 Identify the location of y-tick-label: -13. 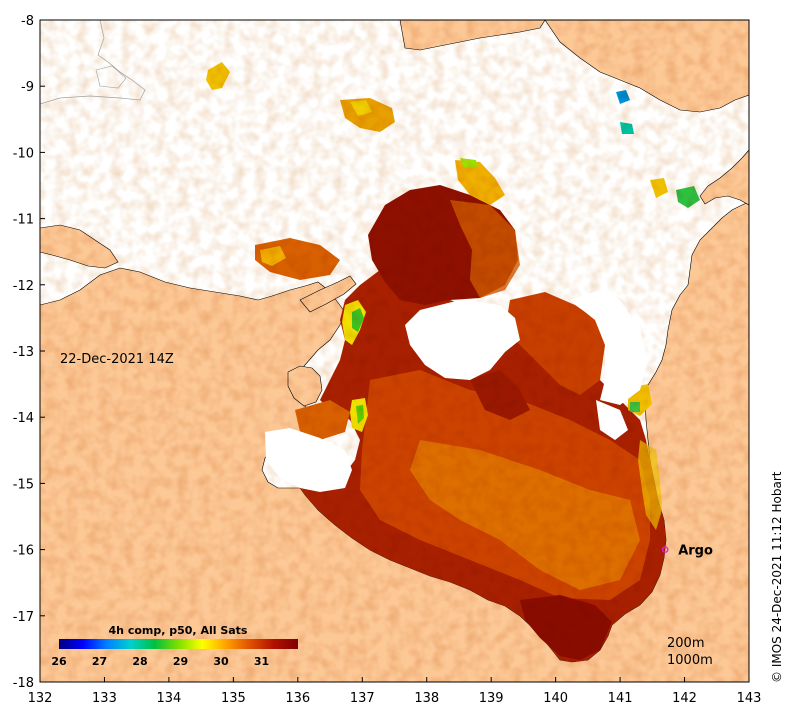
(23, 352).